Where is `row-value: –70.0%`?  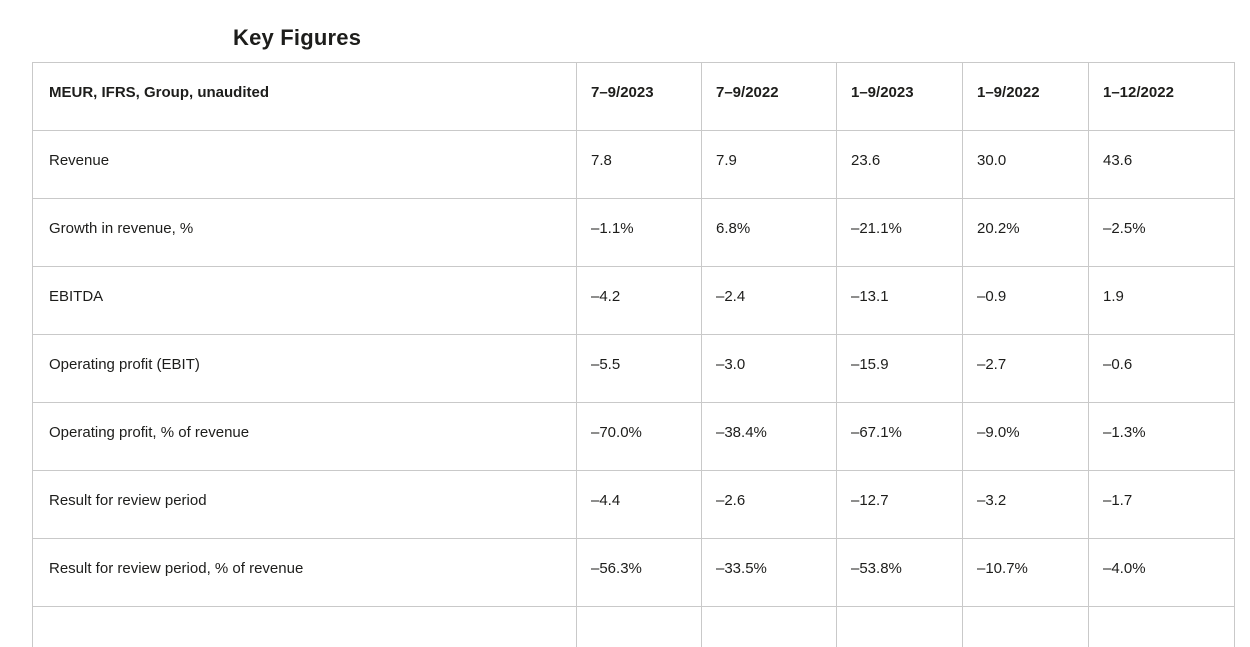
row-value: –70.0% is located at coordinates (639, 436).